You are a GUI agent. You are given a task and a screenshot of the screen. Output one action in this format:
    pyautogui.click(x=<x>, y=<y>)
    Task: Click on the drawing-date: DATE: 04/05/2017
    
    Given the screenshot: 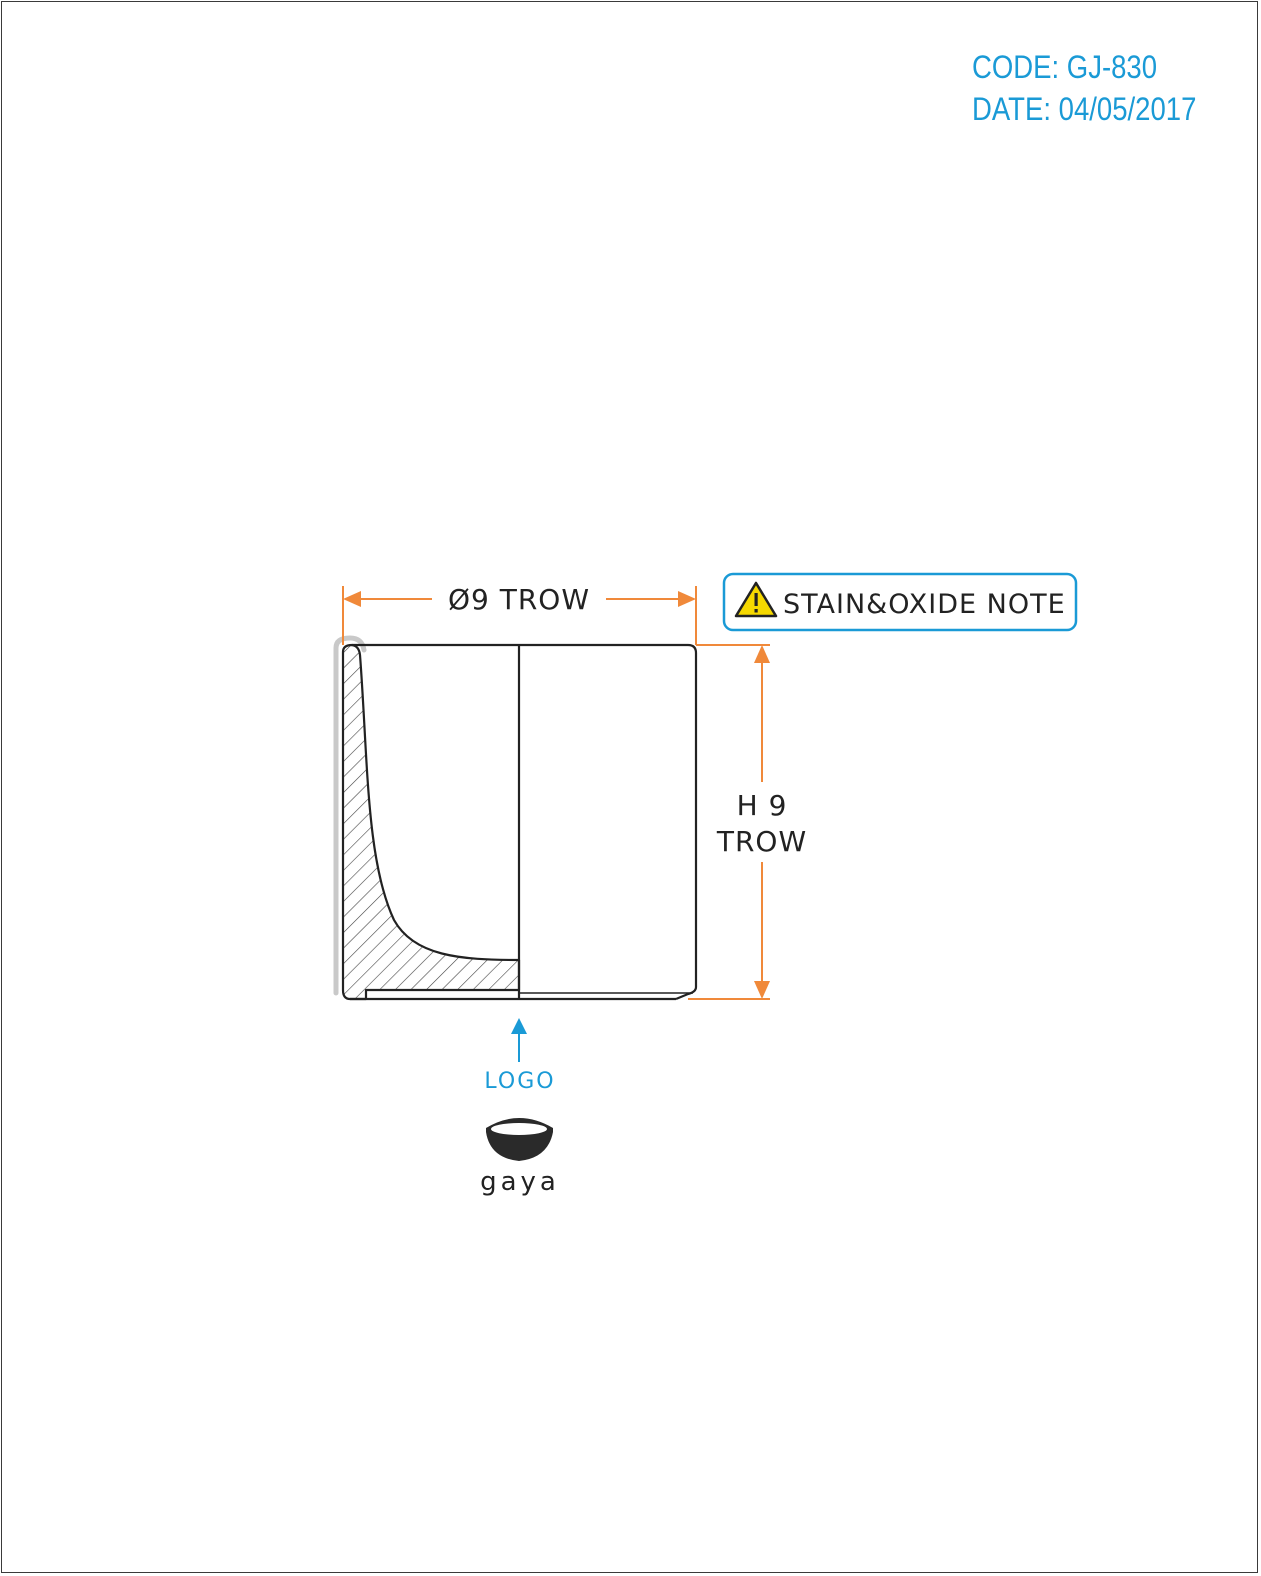 What is the action you would take?
    pyautogui.click(x=1084, y=109)
    